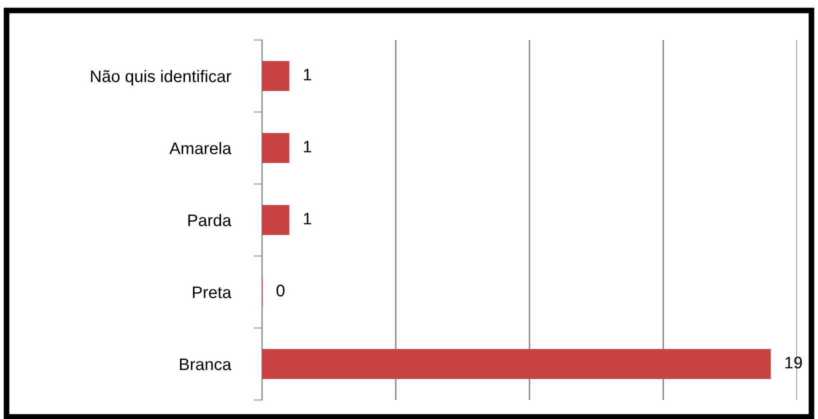 This screenshot has width=818, height=419. What do you see at coordinates (210, 220) in the screenshot?
I see `y-tick-label: Parda` at bounding box center [210, 220].